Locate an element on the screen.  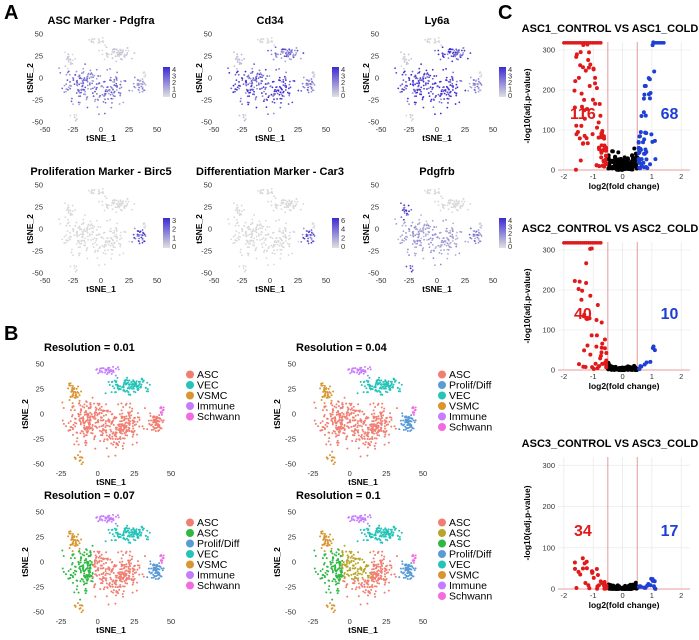
x-tick-label: 25 is located at coordinates (465, 280).